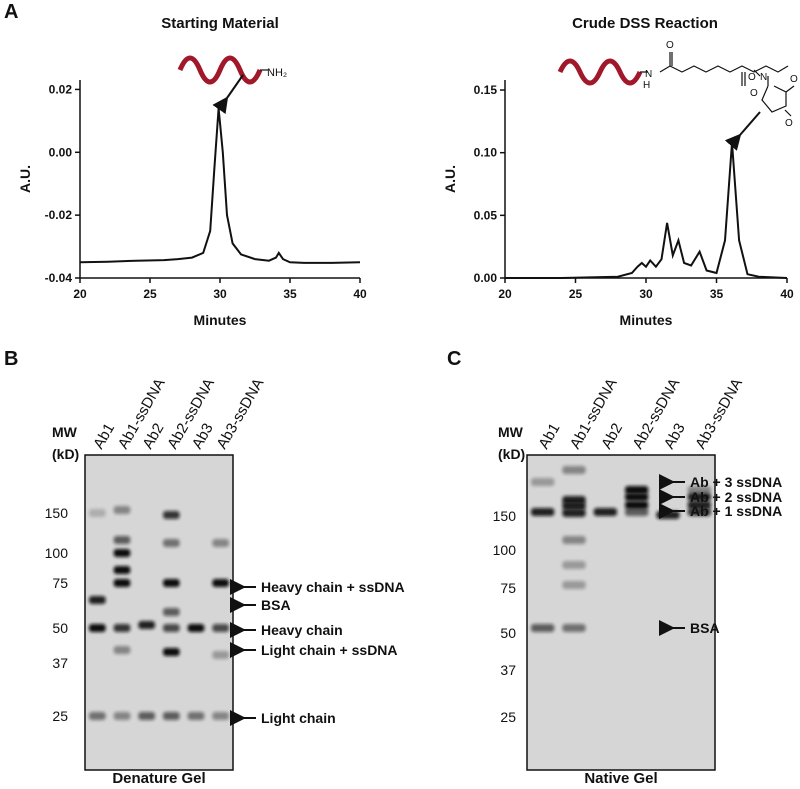  What do you see at coordinates (621, 612) in the screenshot?
I see `gel` at bounding box center [621, 612].